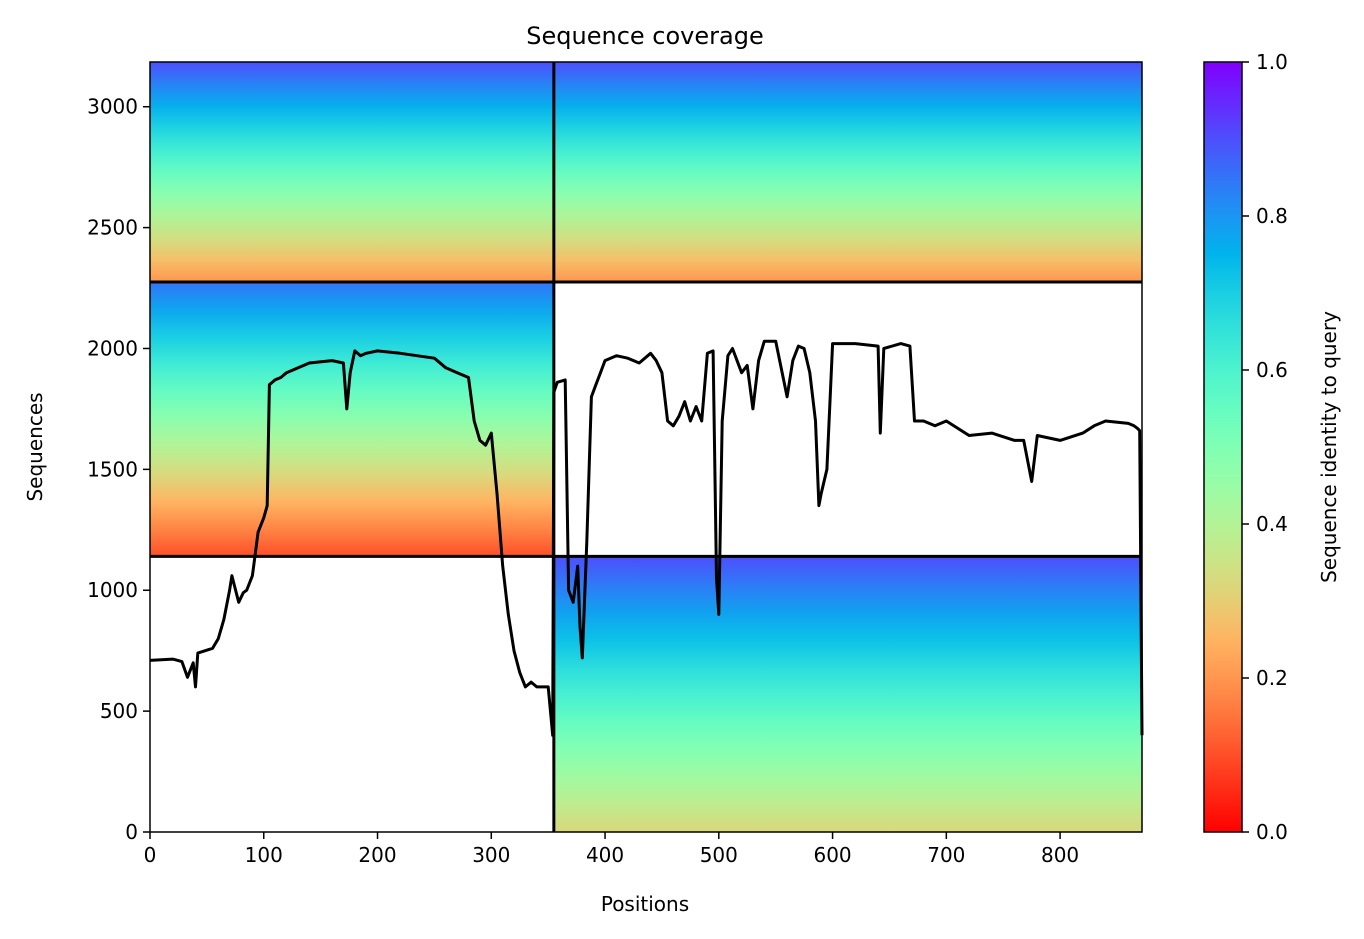 This screenshot has width=1364, height=939. Describe the element at coordinates (1272, 62) in the screenshot. I see `colorbar-tick-label: 1.0` at that location.